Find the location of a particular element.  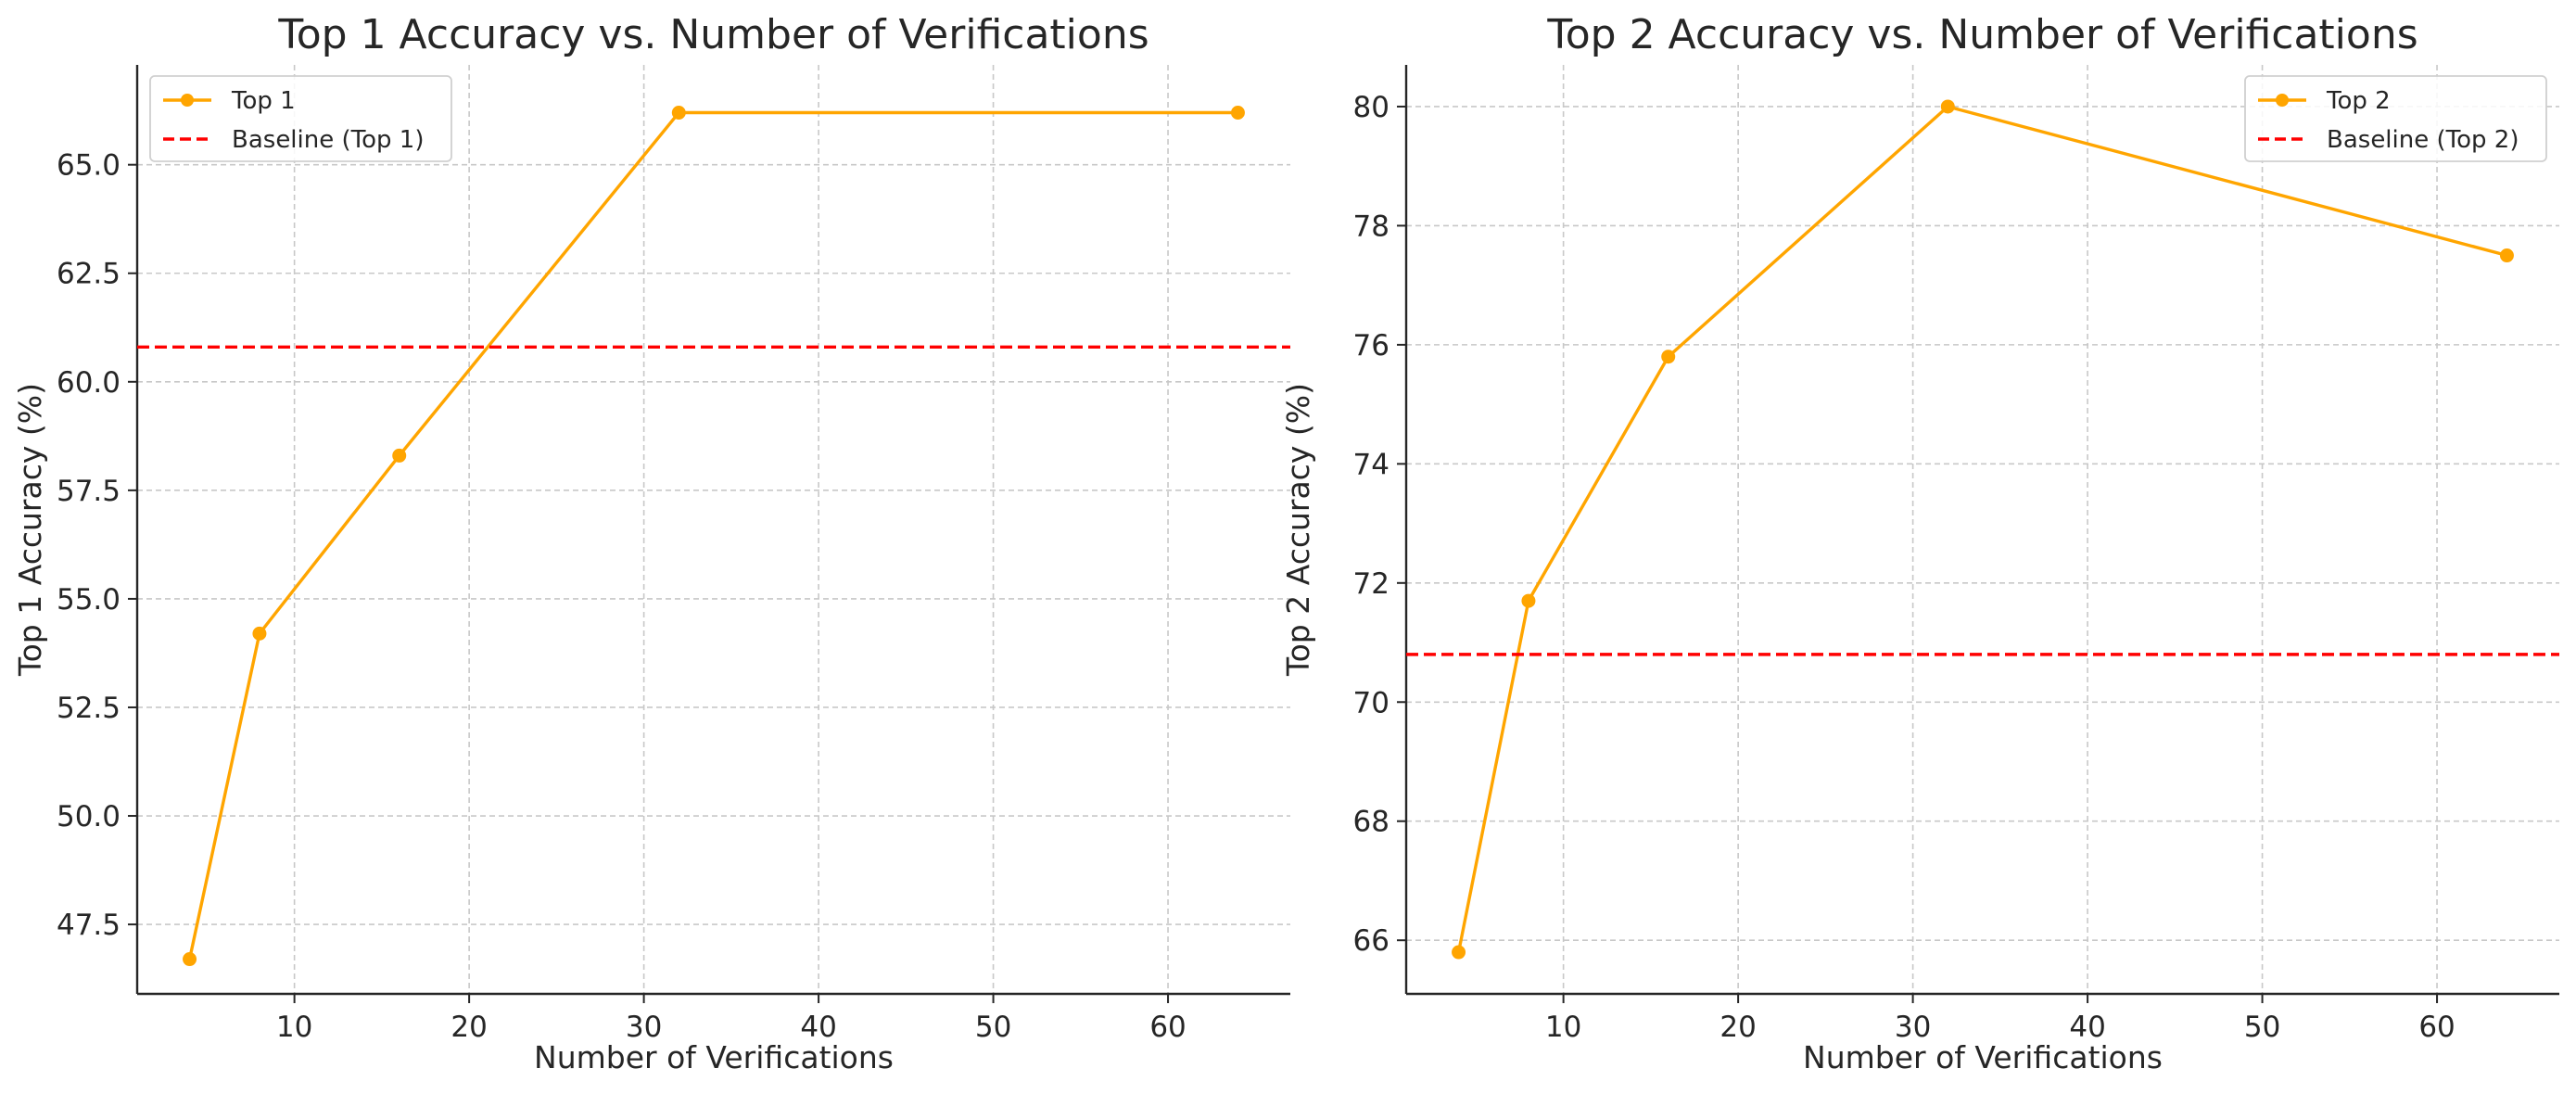

y-tick-label: 55.0 is located at coordinates (89, 600).